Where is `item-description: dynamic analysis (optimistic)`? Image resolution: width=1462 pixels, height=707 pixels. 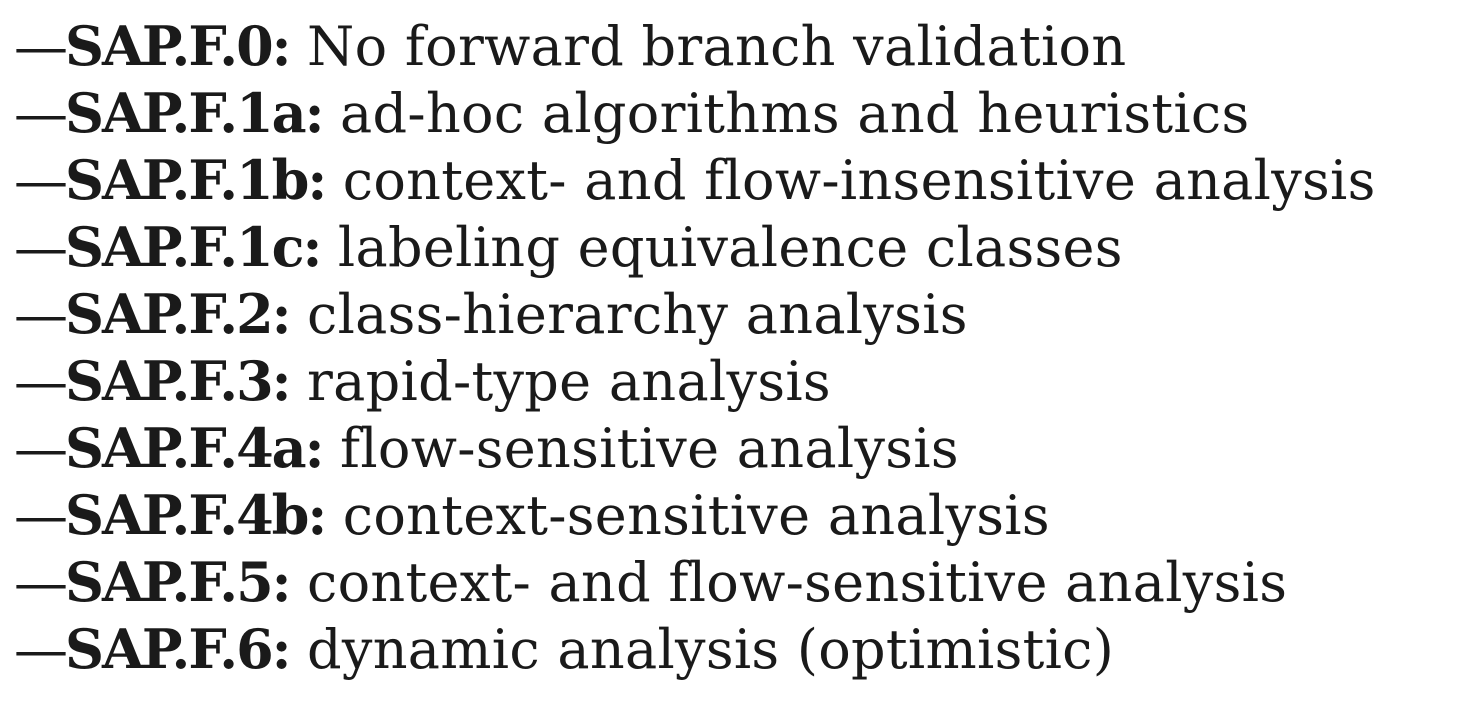
item-description: dynamic analysis (optimistic) is located at coordinates (702, 649).